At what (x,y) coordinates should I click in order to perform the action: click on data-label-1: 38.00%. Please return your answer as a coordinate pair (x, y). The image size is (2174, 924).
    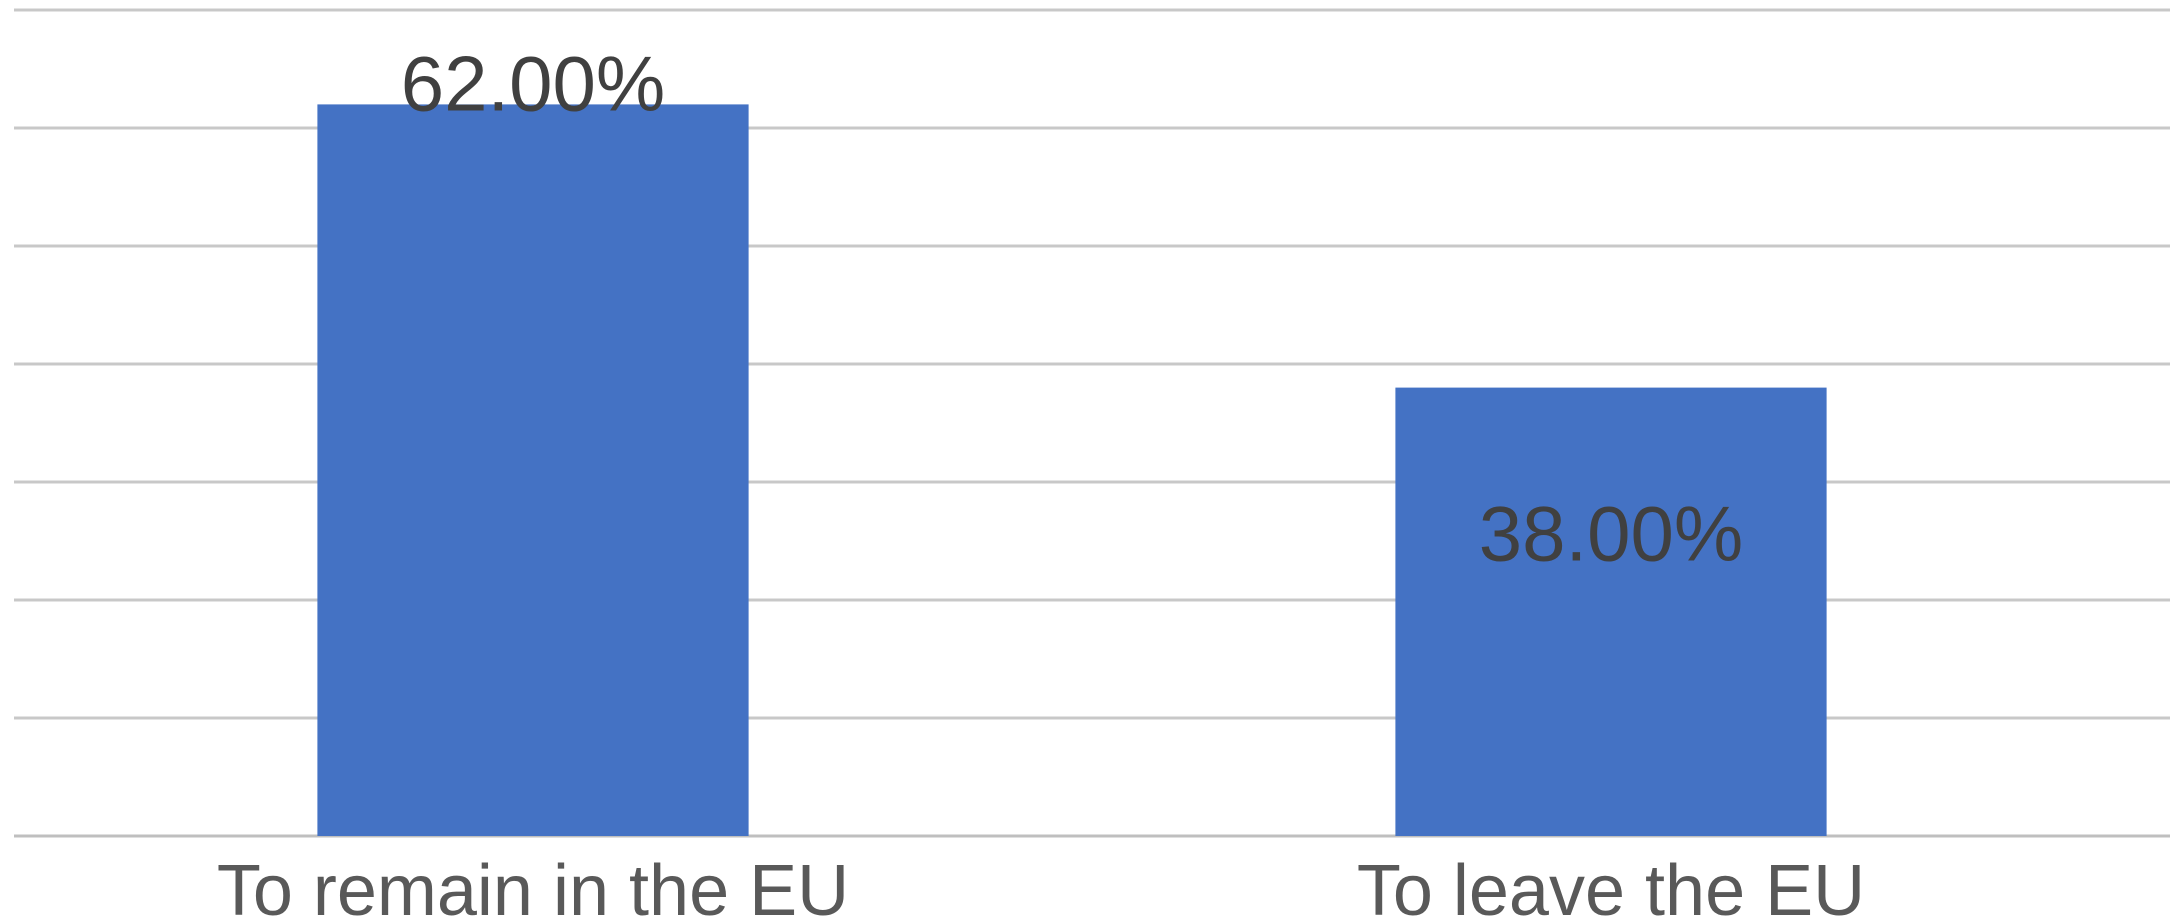
    Looking at the image, I should click on (1611, 534).